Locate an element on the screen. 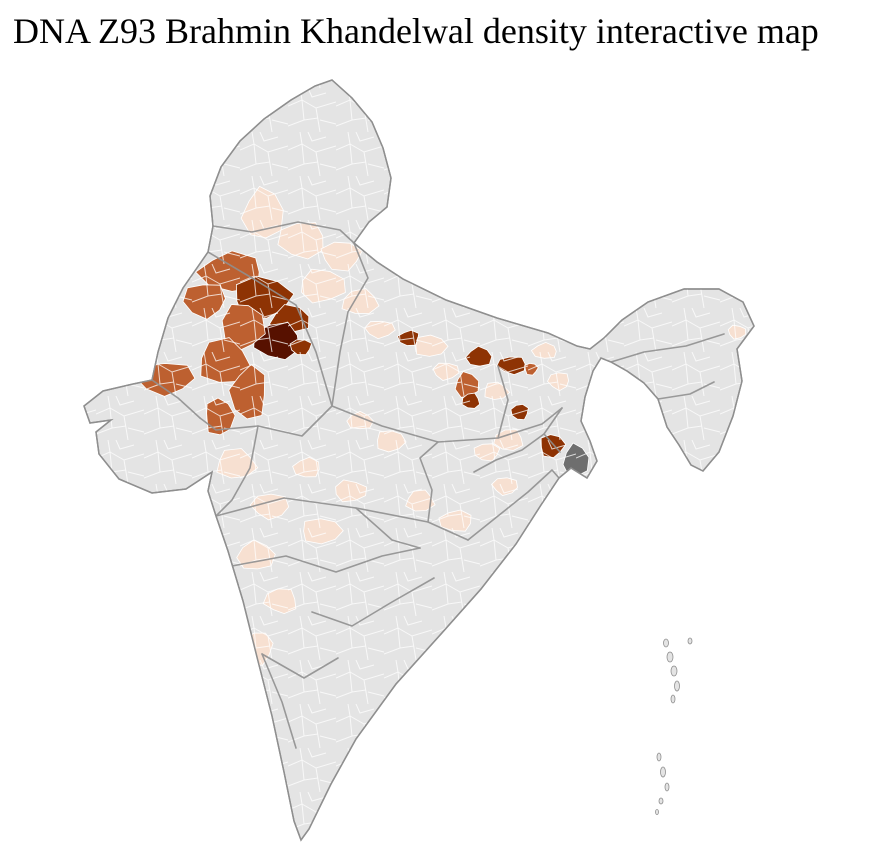 Image resolution: width=881 pixels, height=846 pixels. andaman-nicobar-islands is located at coordinates (674, 726).